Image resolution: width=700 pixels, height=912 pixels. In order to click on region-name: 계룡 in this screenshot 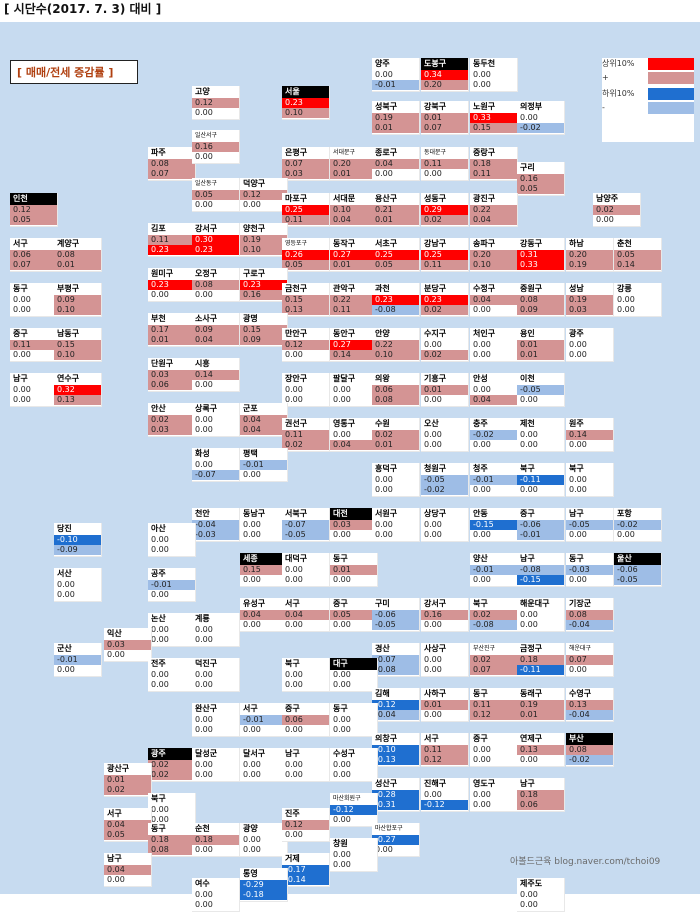, I will do `click(202, 618)`.